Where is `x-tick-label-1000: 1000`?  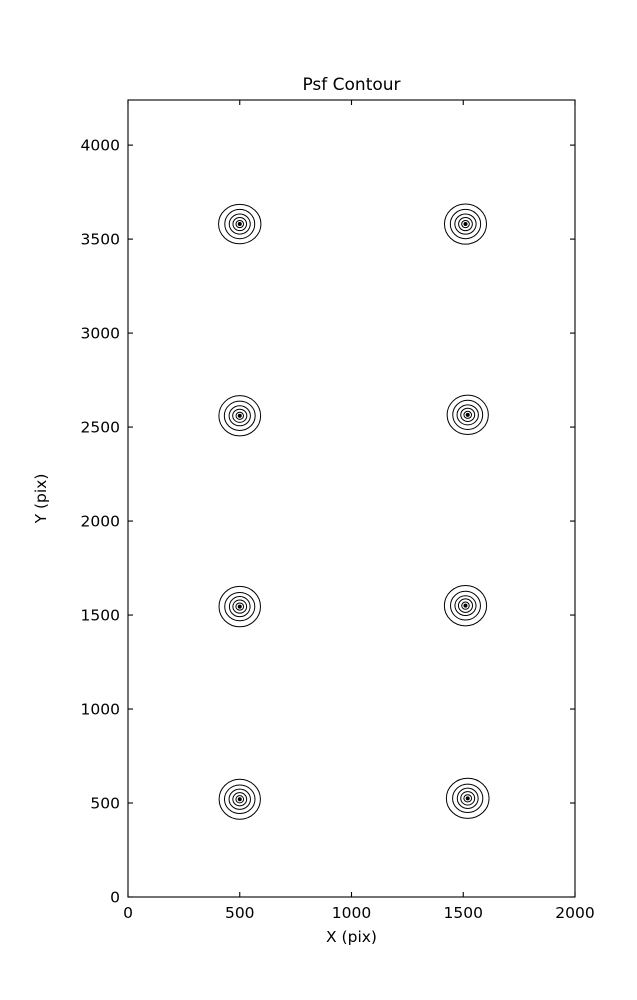 x-tick-label-1000: 1000 is located at coordinates (351, 913).